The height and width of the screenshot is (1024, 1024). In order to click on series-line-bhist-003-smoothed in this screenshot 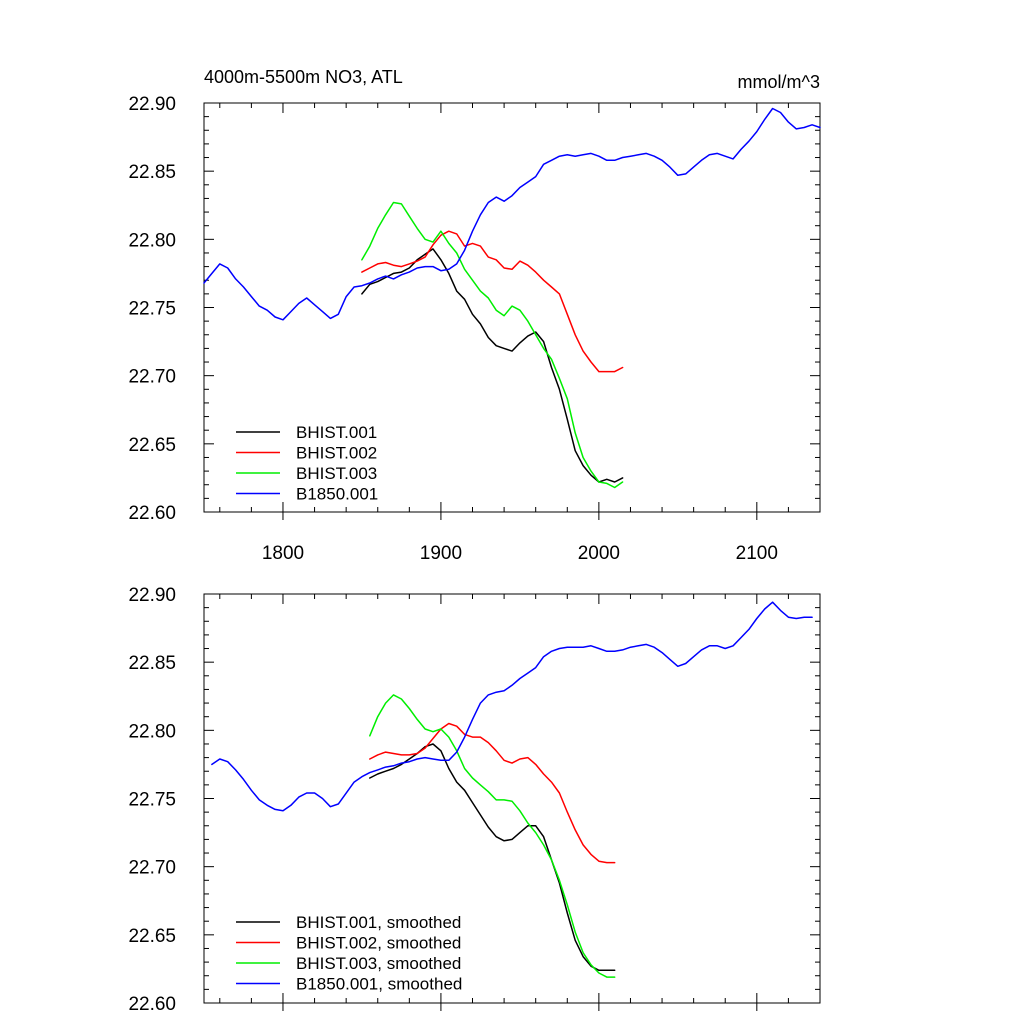, I will do `click(492, 836)`.